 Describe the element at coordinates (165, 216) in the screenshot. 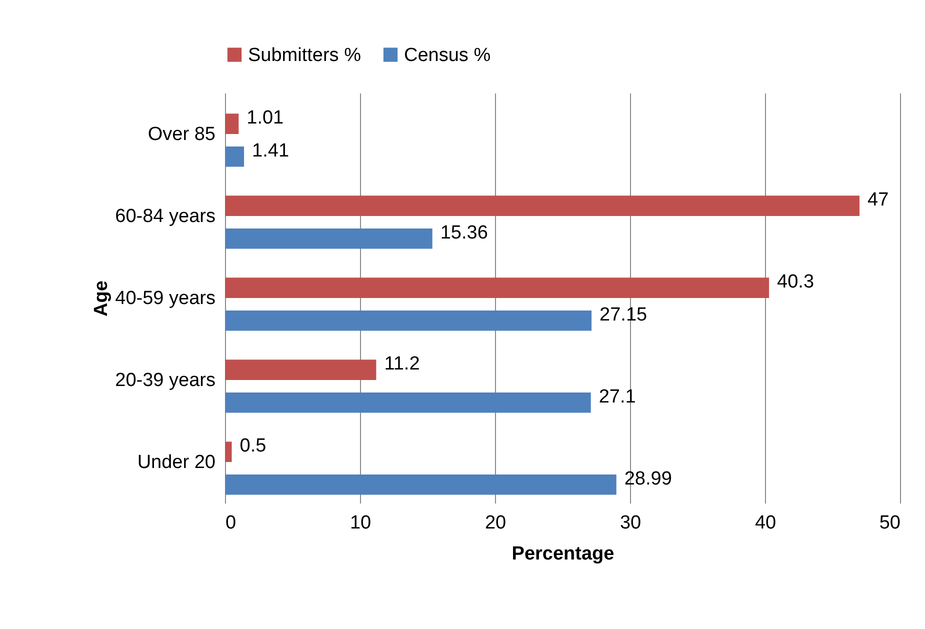

I see `y-tick-label: 60-84 years` at that location.